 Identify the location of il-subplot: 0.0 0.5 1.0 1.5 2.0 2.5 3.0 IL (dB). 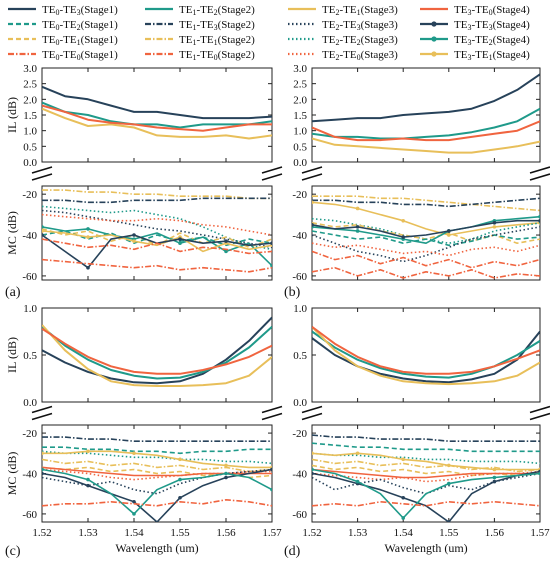
(139, 116).